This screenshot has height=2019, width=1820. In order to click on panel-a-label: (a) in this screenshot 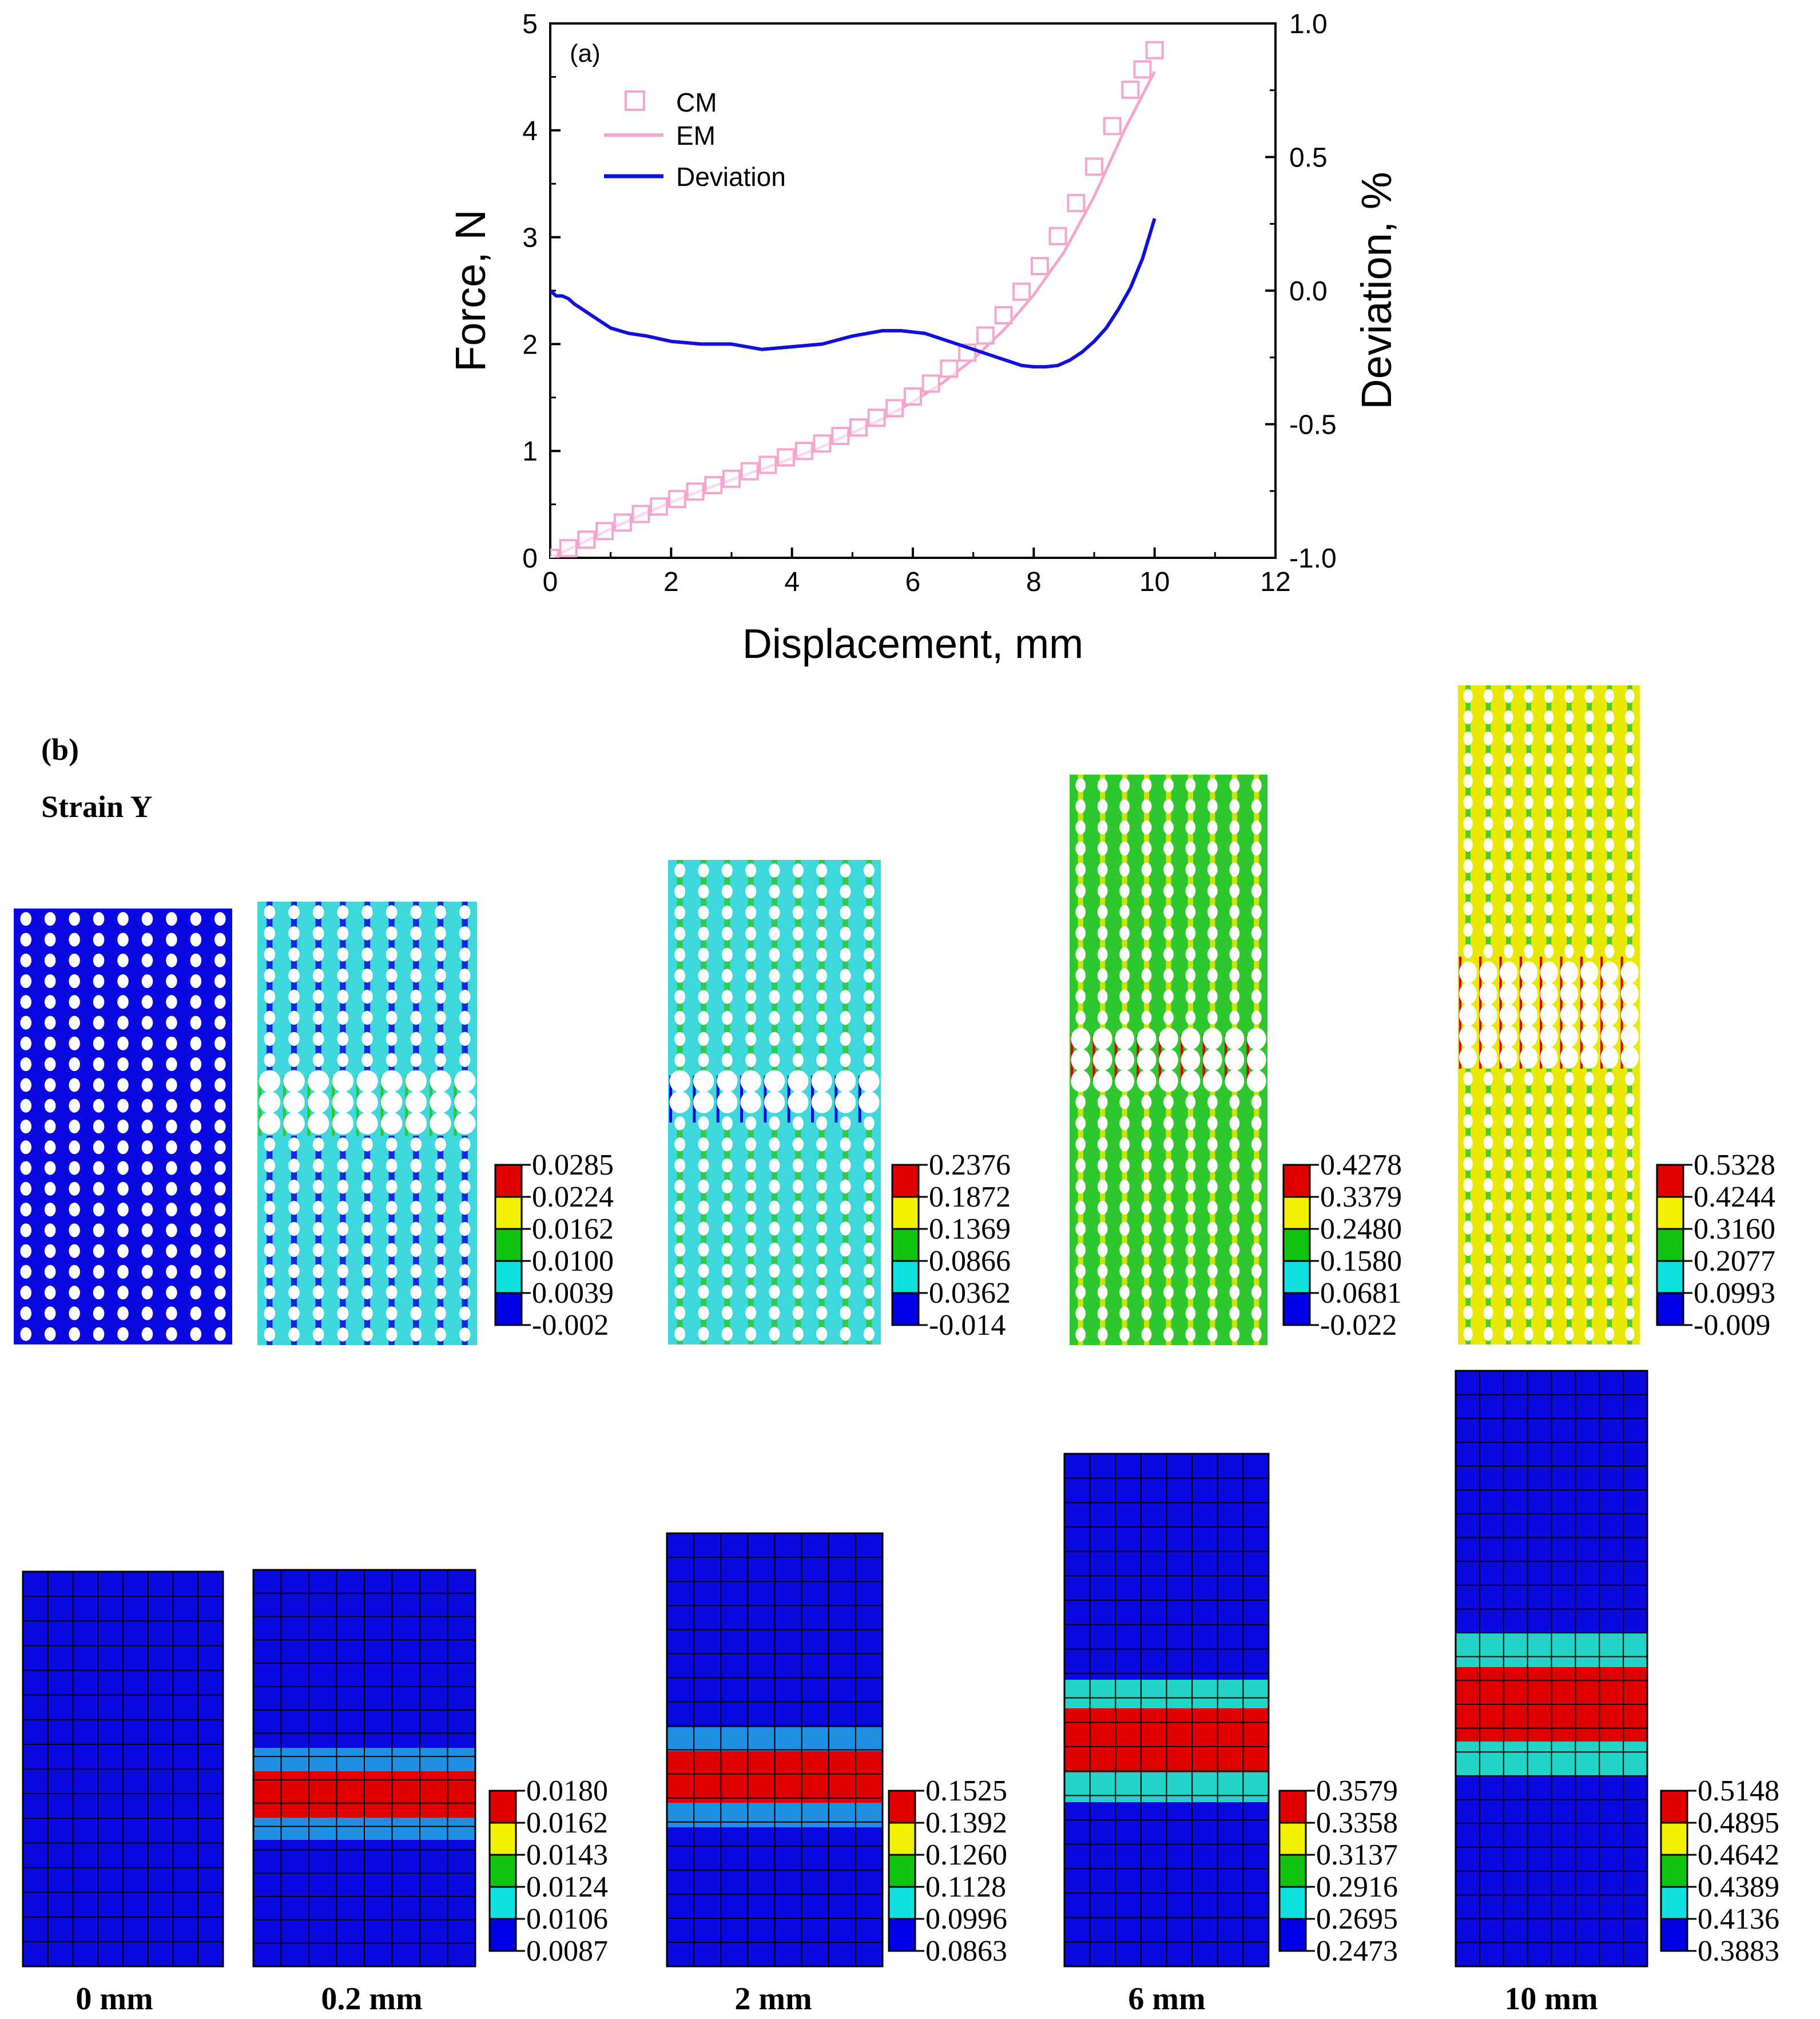, I will do `click(585, 53)`.